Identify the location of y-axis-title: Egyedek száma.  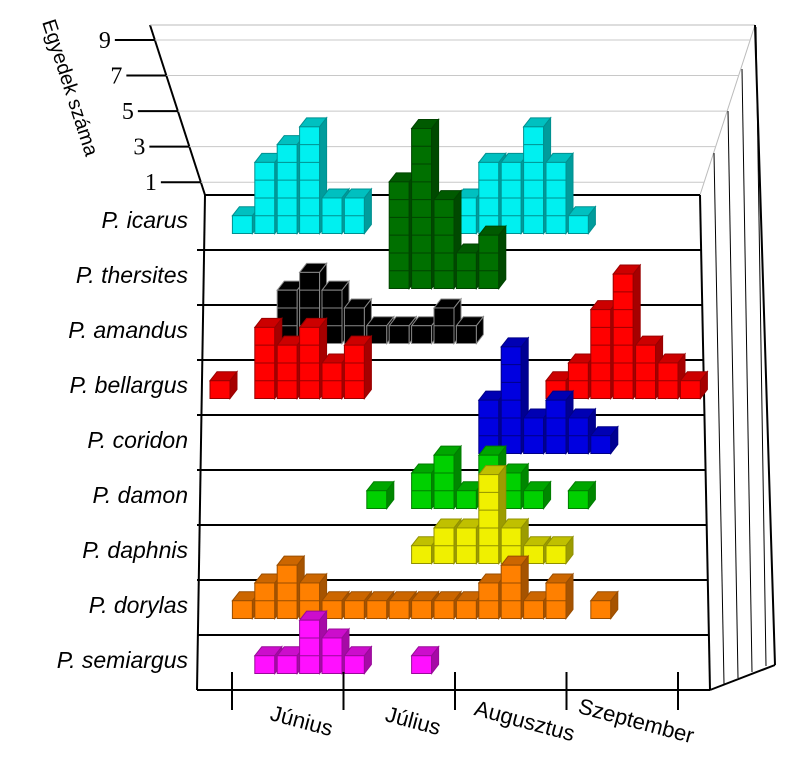
(69, 88).